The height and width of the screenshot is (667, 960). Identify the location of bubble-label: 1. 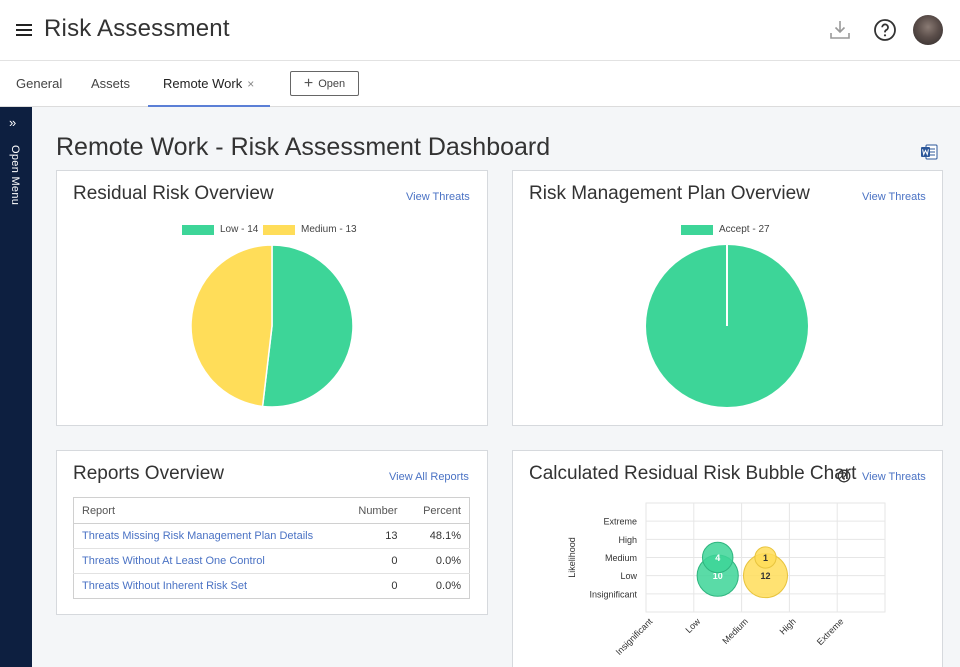
(765, 558).